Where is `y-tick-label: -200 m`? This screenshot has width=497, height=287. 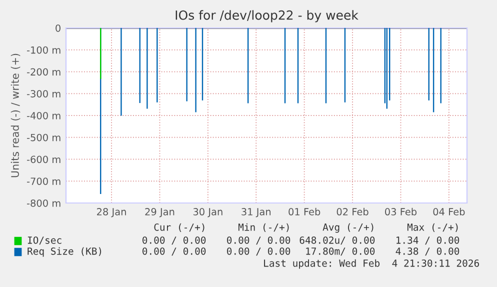 y-tick-label: -200 m is located at coordinates (43, 72).